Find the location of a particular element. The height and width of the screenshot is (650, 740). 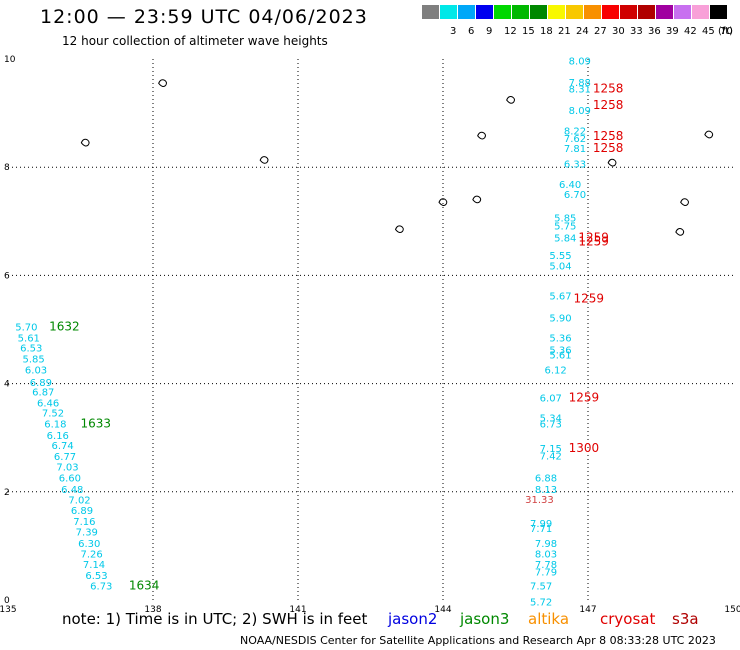

legend-label: 45 is located at coordinates (708, 31).